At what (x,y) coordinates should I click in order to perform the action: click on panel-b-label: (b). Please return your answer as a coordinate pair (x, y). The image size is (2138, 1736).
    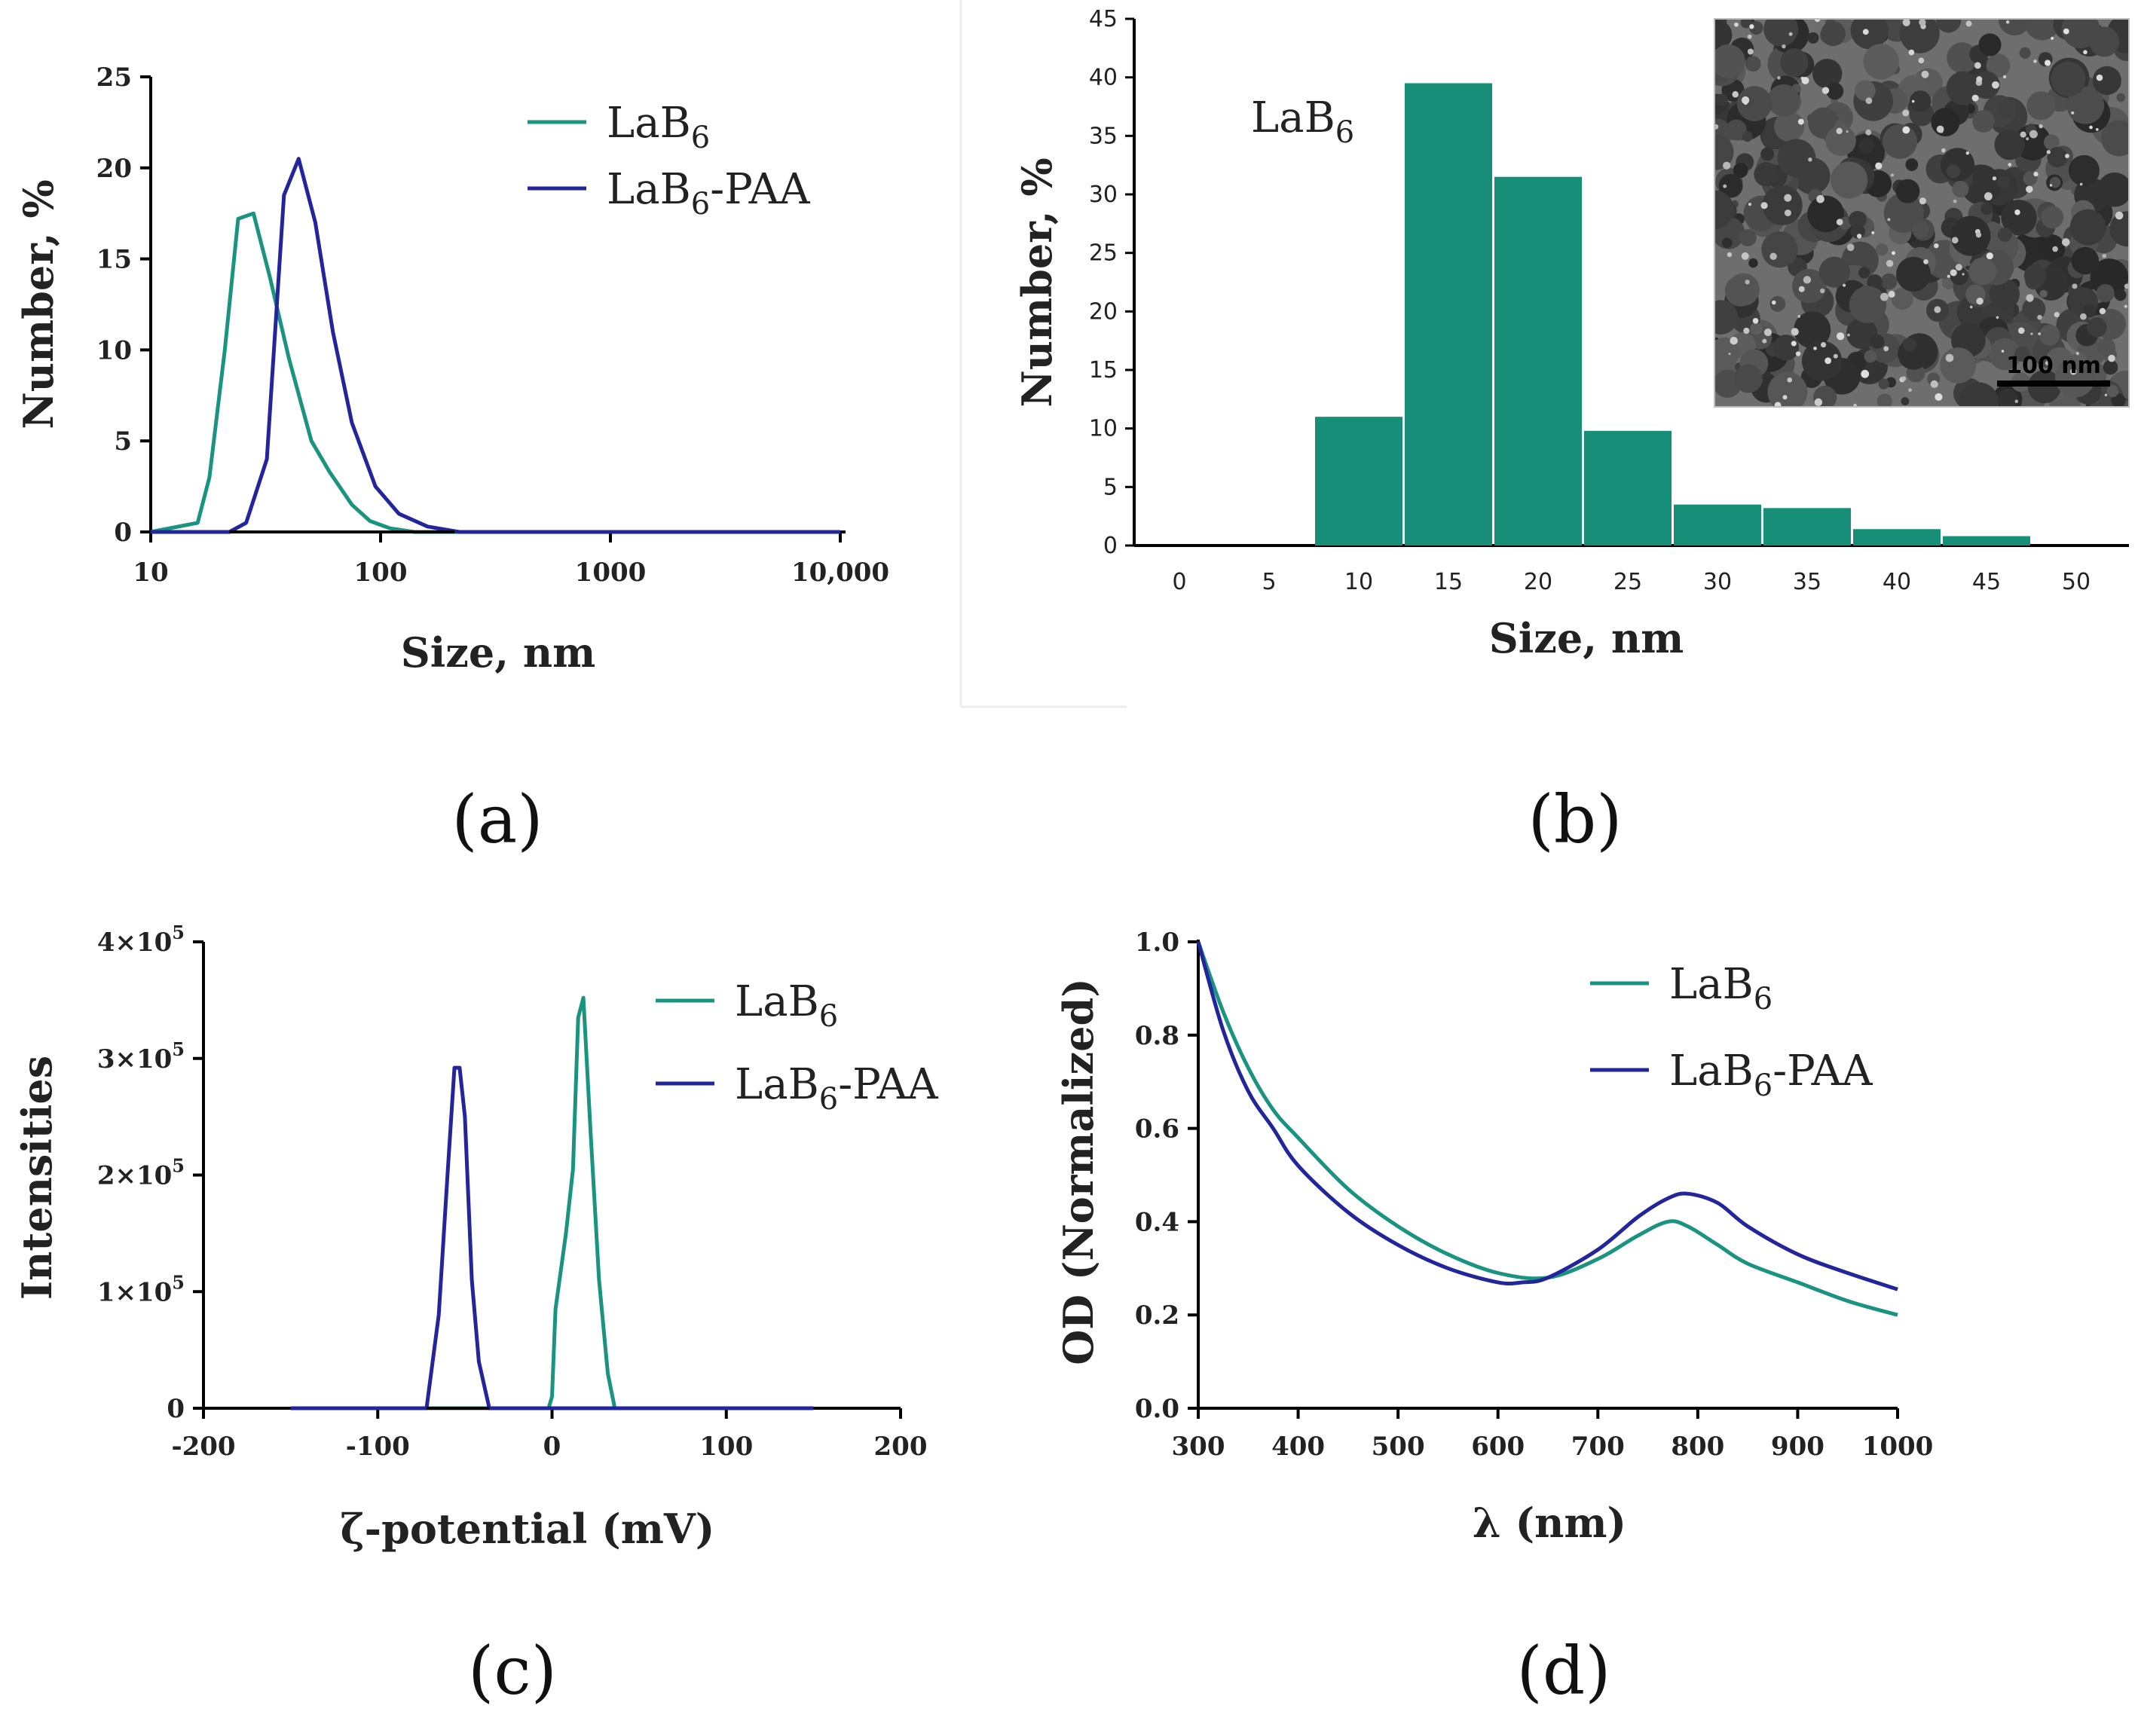
    Looking at the image, I should click on (1575, 819).